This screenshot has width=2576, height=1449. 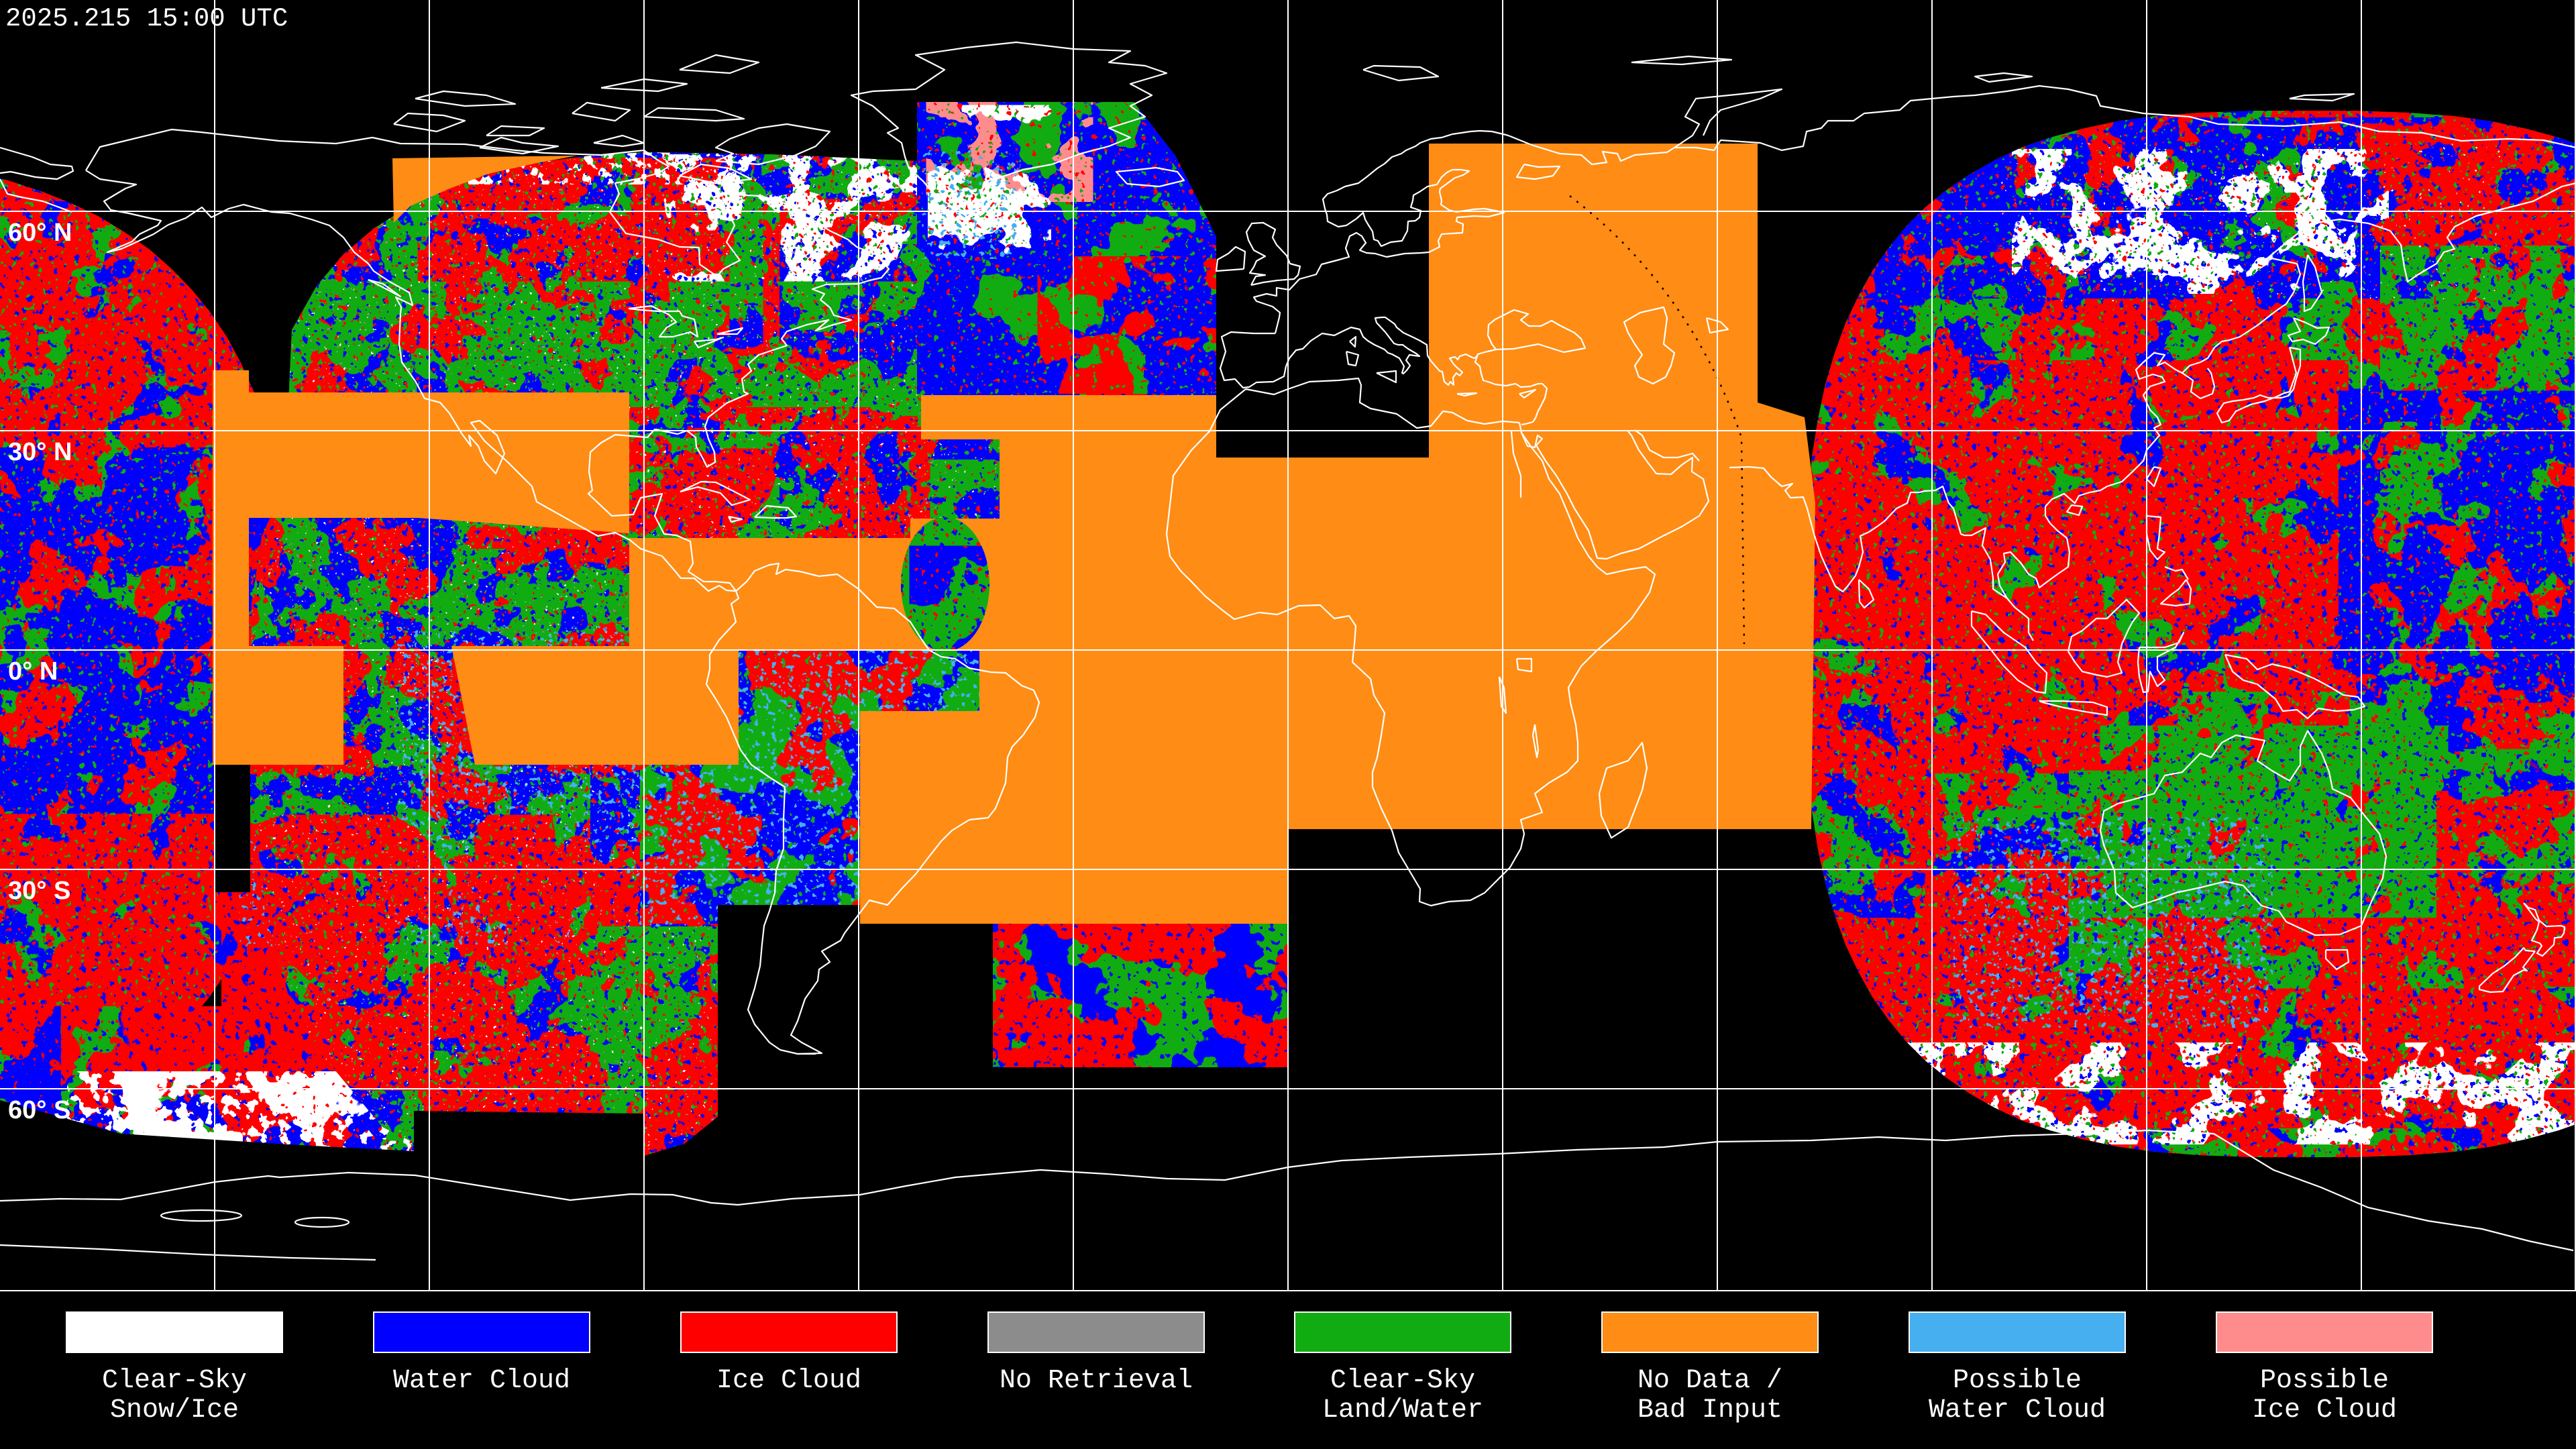 What do you see at coordinates (174, 1410) in the screenshot?
I see `svg-text: Snow/Ice` at bounding box center [174, 1410].